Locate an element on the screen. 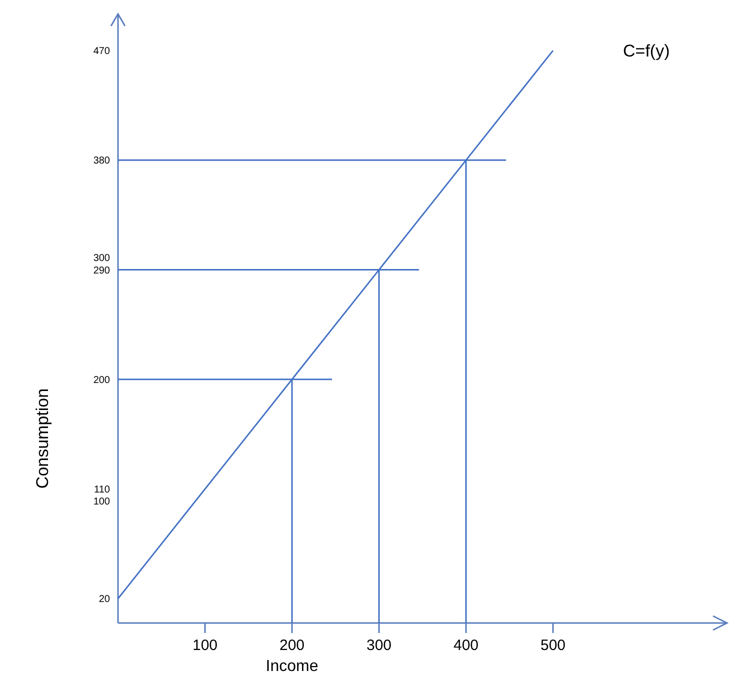 This screenshot has height=675, width=743. y-tick-label: 20 is located at coordinates (104, 600).